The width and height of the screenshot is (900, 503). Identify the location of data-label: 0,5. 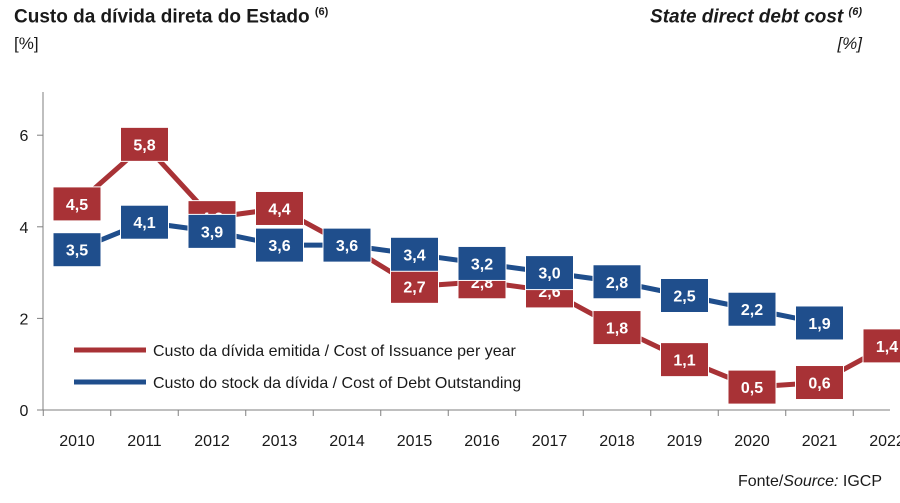
(752, 388).